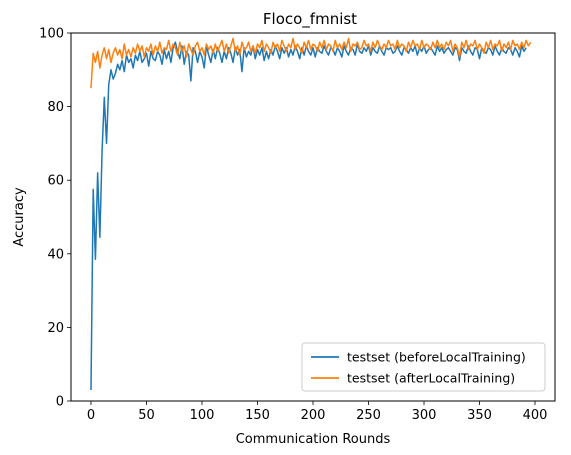 The image size is (571, 455). I want to click on x-axis-label: Communication Rounds, so click(313, 439).